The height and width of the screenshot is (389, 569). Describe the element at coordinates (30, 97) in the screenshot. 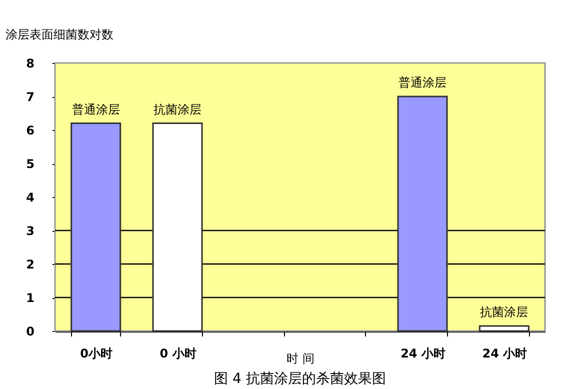

I see `y-tick-label: 7` at that location.